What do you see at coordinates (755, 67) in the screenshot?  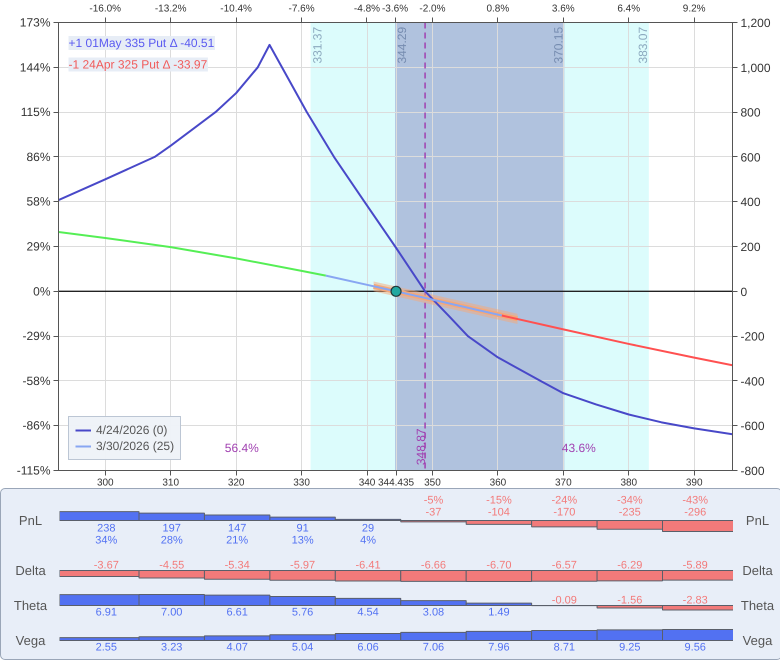 I see `y2-tick-label: 1,000` at bounding box center [755, 67].